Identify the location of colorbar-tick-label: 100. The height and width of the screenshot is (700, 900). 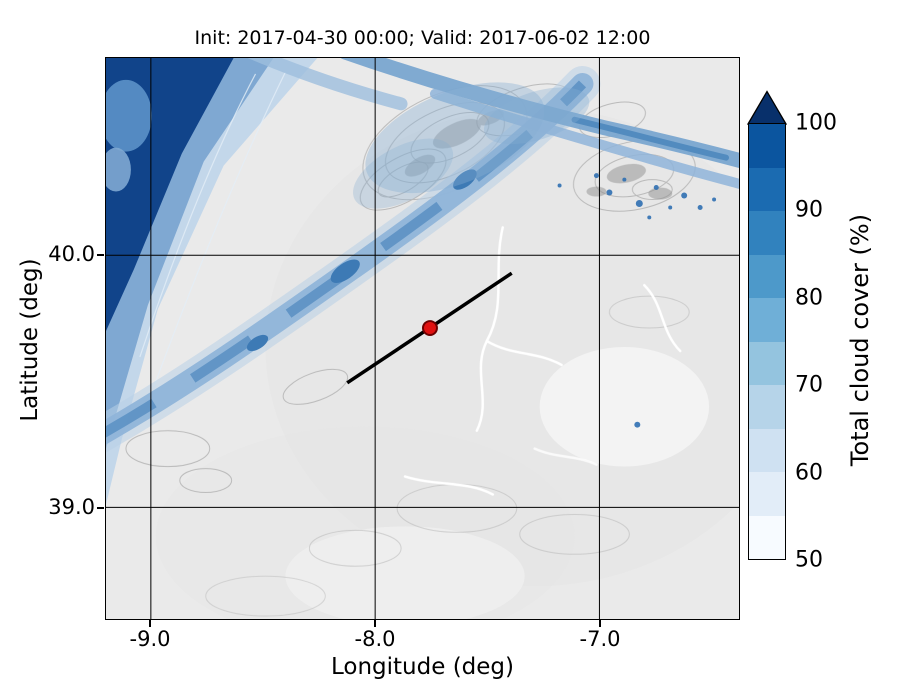
(816, 123).